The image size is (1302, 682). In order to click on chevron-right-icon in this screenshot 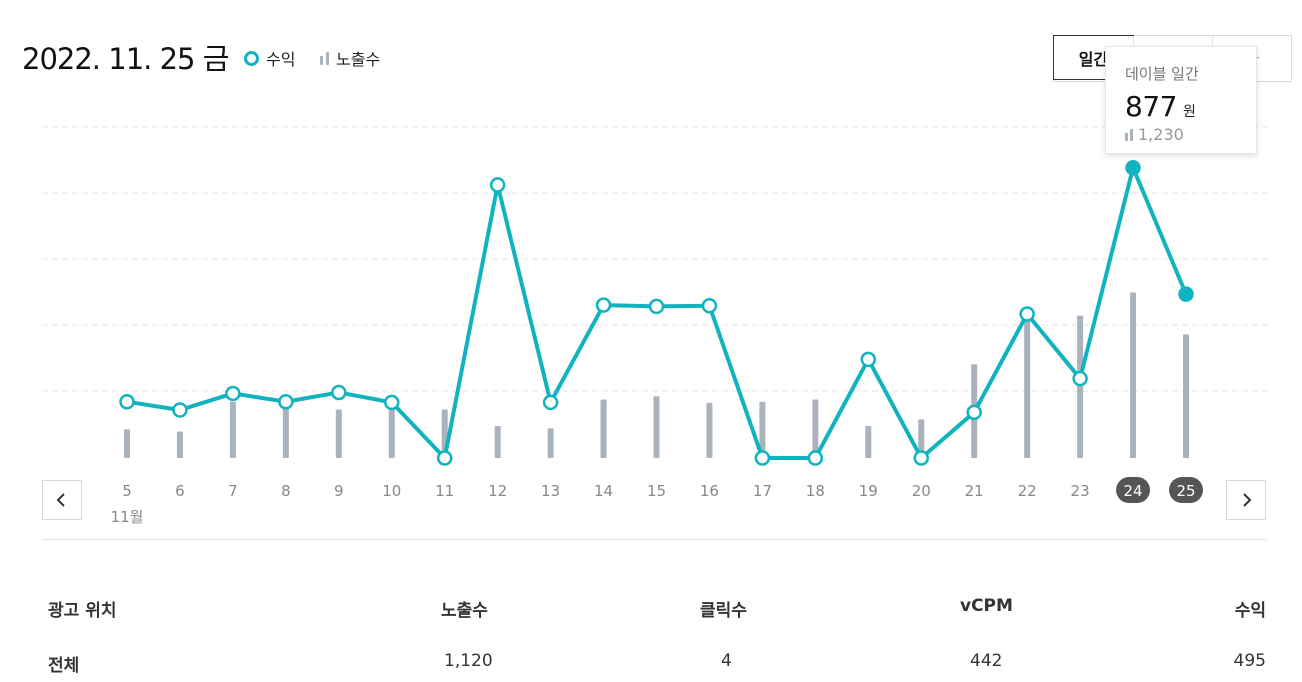, I will do `click(1247, 500)`.